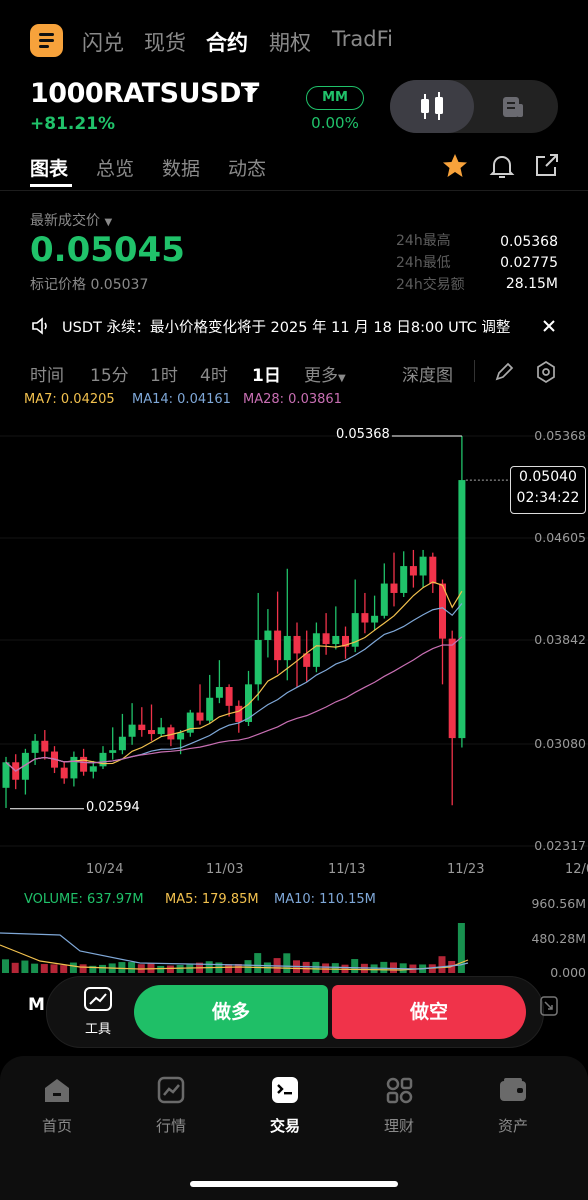  I want to click on document-icon, so click(513, 107).